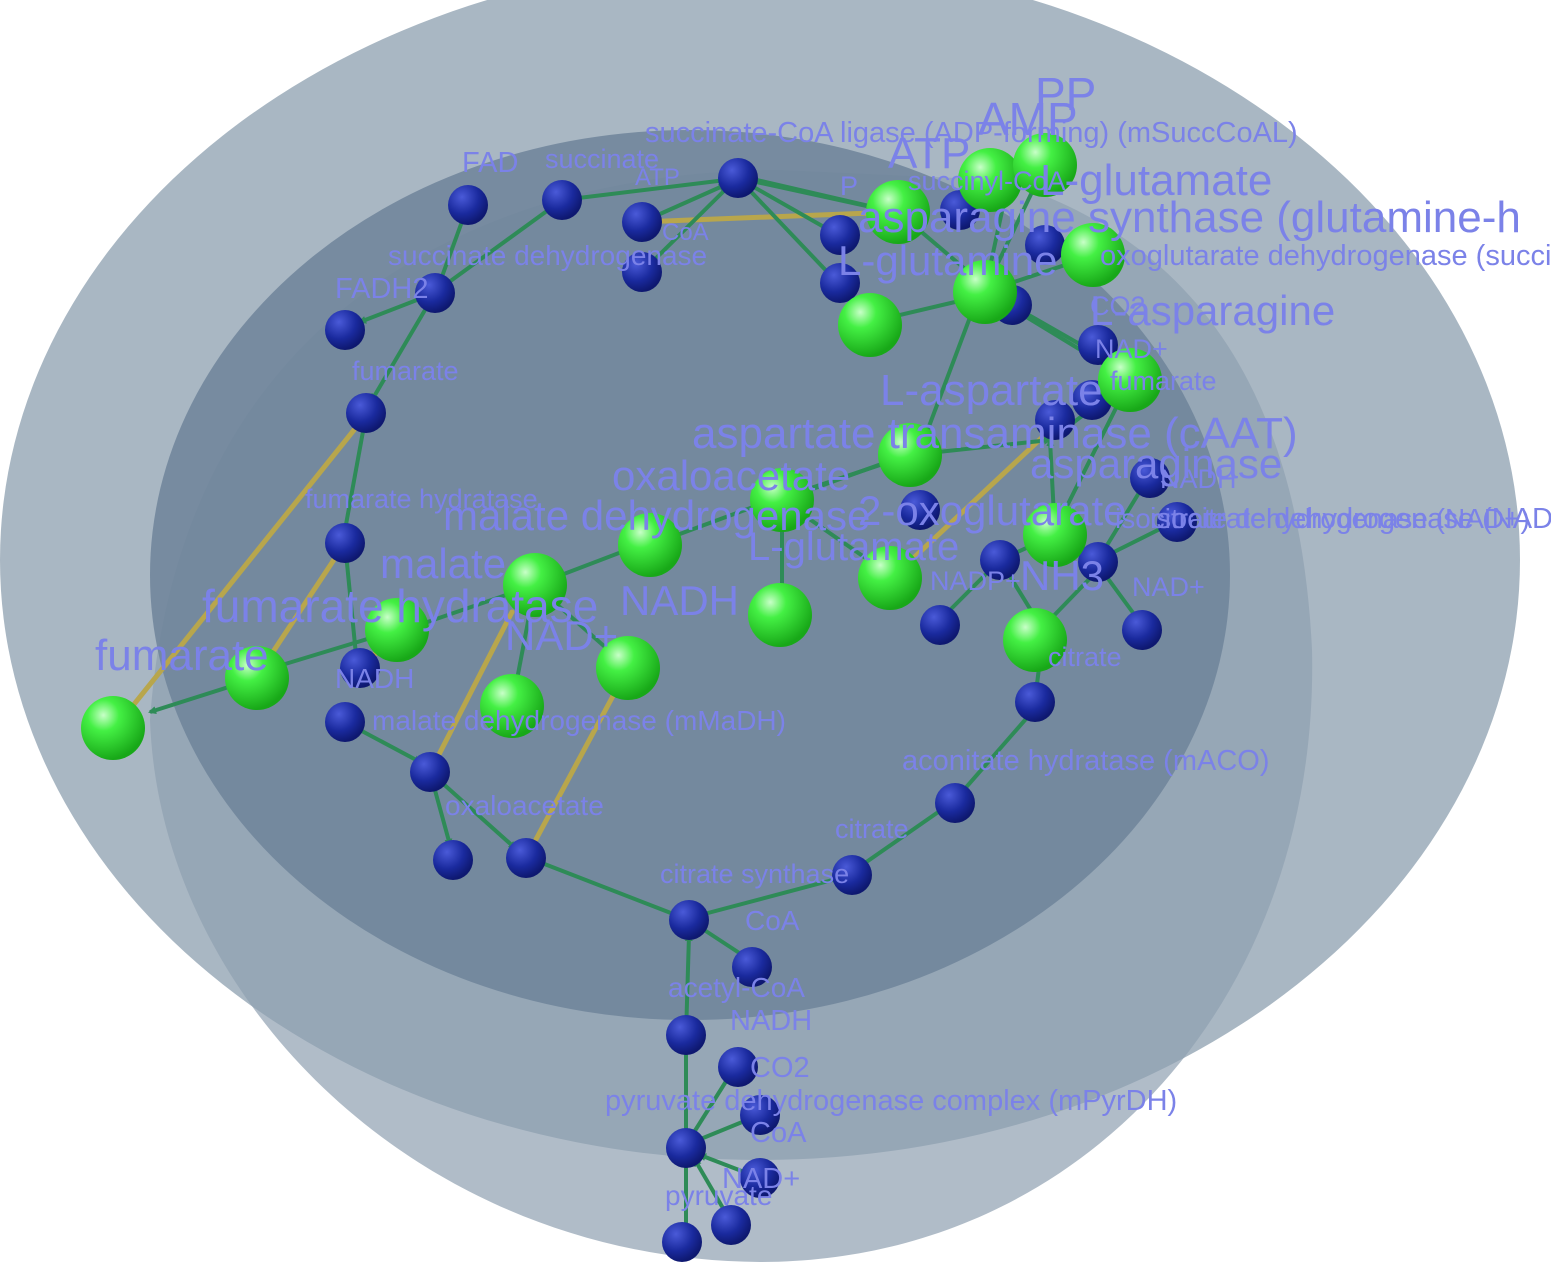 Image resolution: width=1551 pixels, height=1267 pixels. Describe the element at coordinates (1055, 420) in the screenshot. I see `node-asparaginase` at that location.